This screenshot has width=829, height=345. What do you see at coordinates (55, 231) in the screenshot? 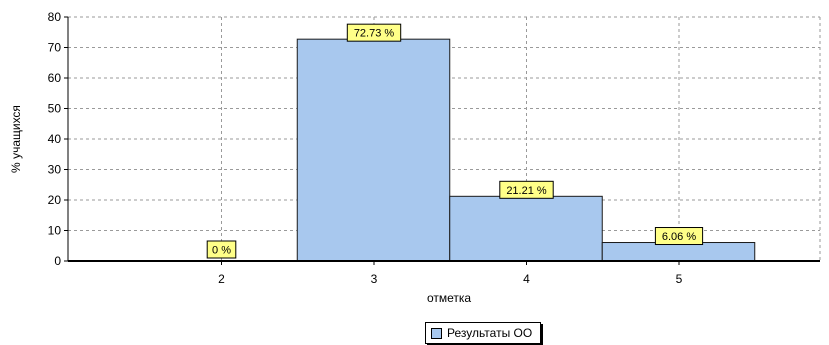
I see `y-tick-label: 10` at bounding box center [55, 231].